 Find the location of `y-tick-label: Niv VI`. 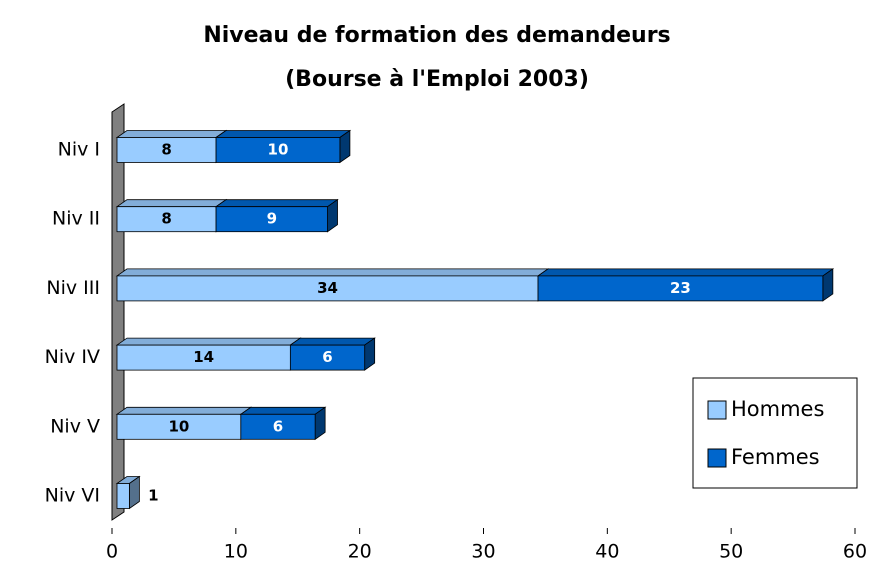

y-tick-label: Niv VI is located at coordinates (72, 496).